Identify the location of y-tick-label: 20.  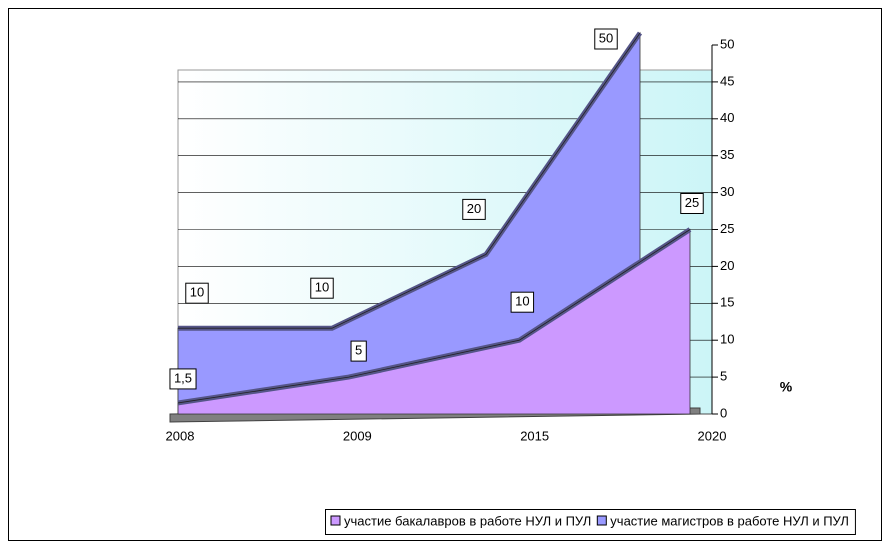
(727, 265).